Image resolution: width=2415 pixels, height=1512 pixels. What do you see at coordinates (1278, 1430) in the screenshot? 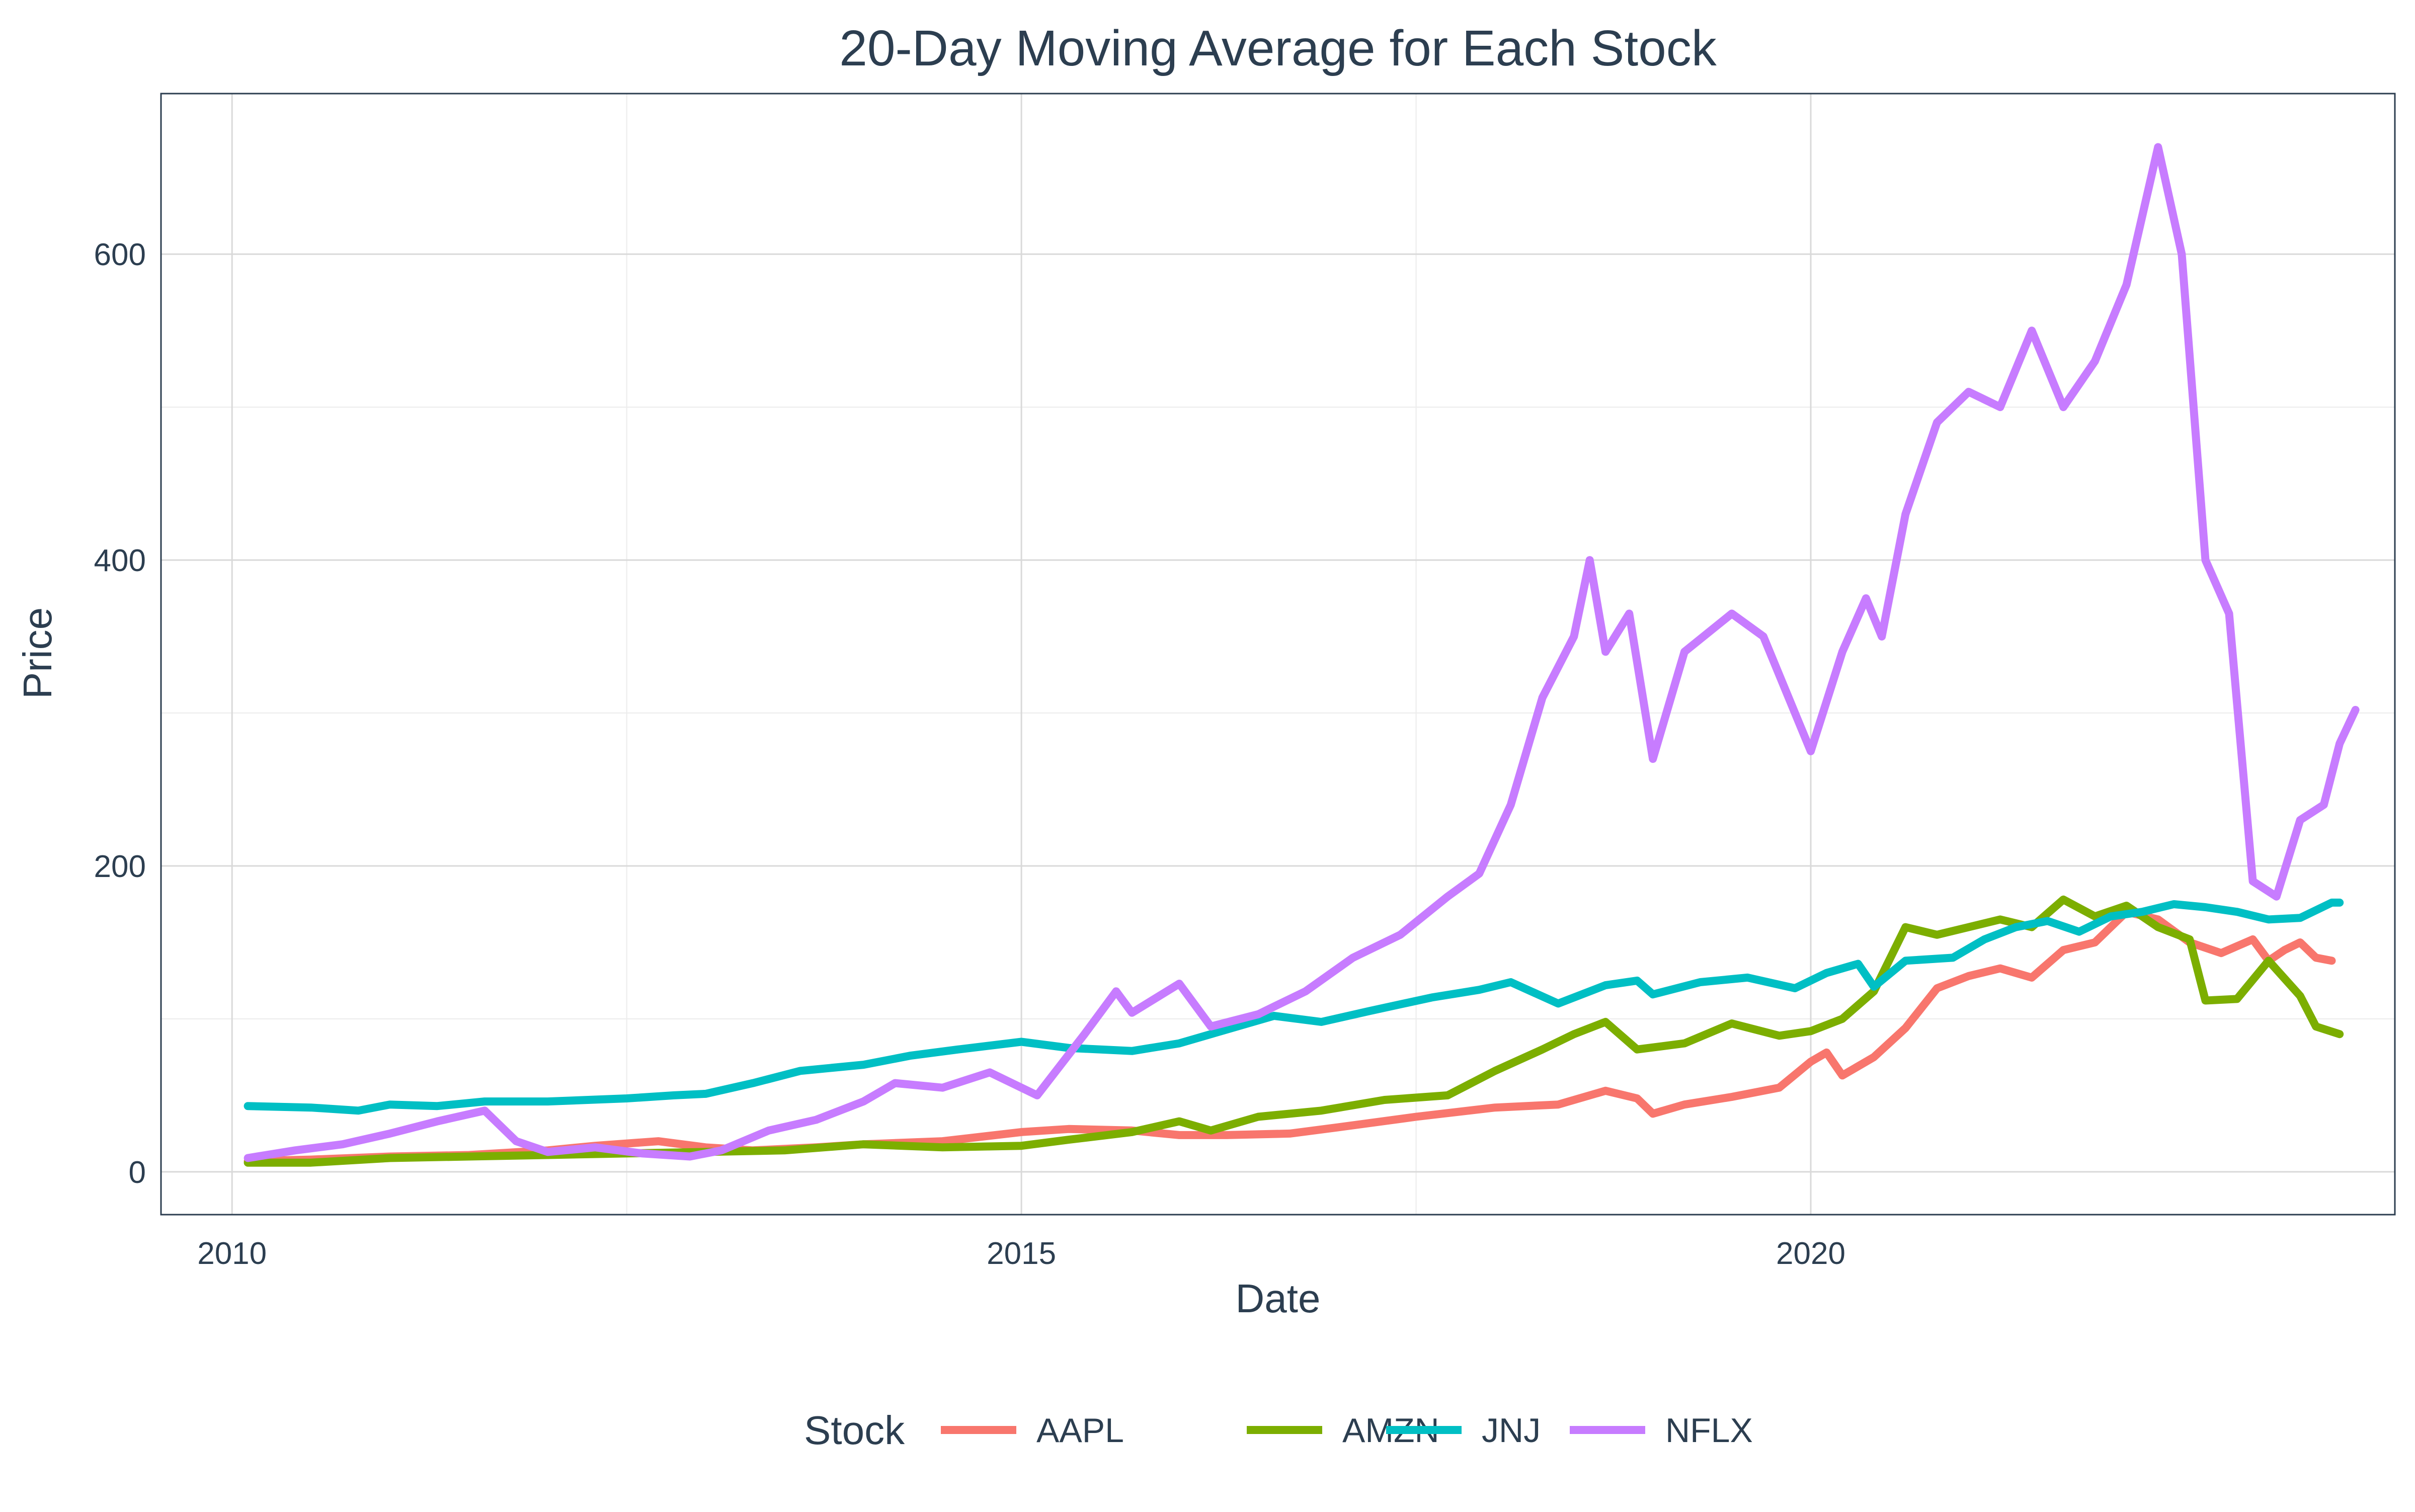
I see `legend: Stock AAPL AMZN JNJ NFLX` at bounding box center [1278, 1430].